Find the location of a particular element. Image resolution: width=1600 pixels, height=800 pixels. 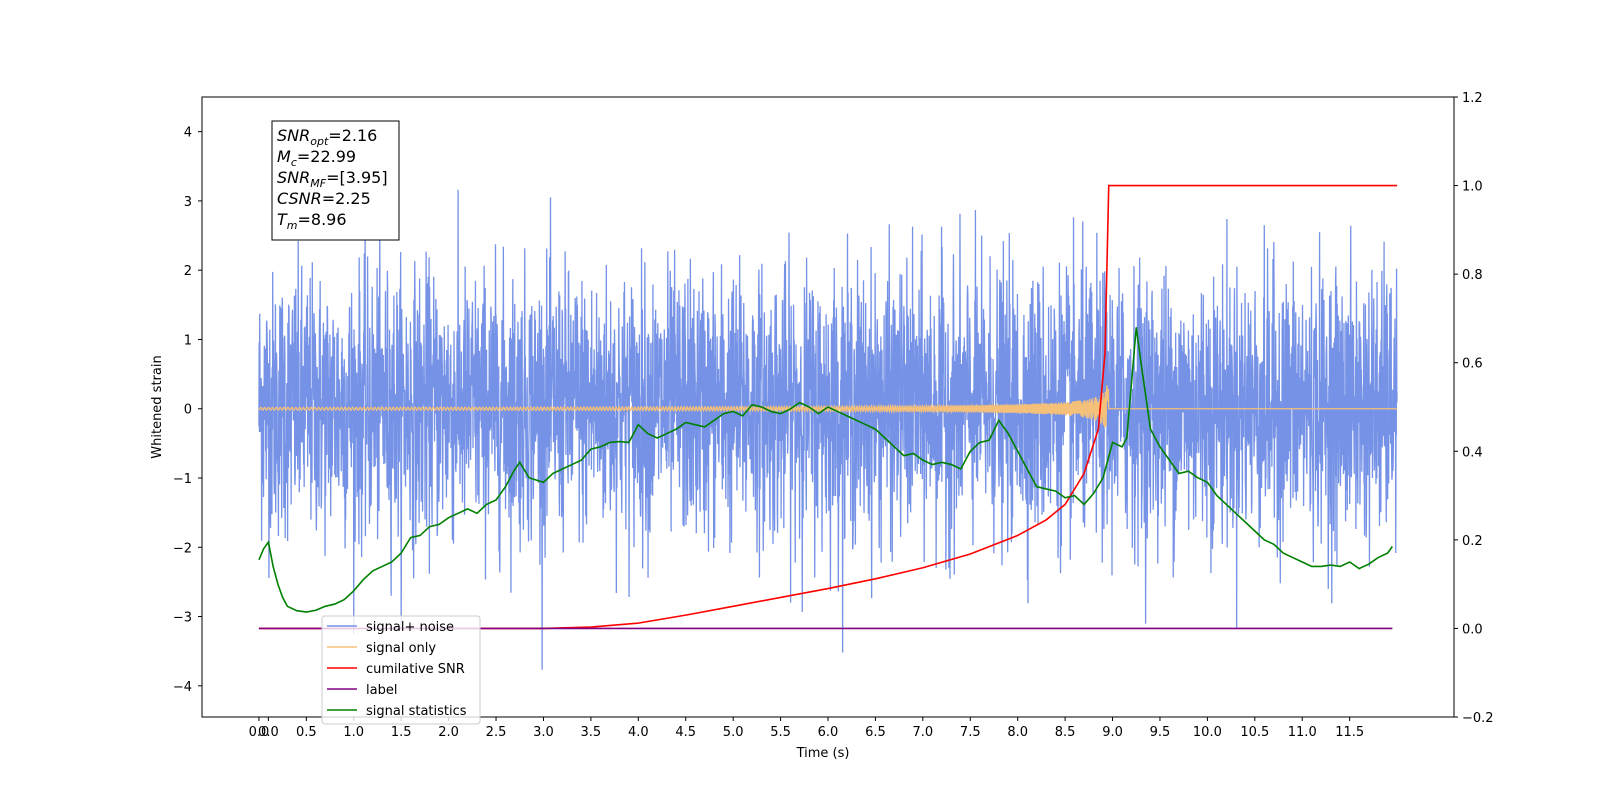

legend-label: signal only is located at coordinates (401, 648).